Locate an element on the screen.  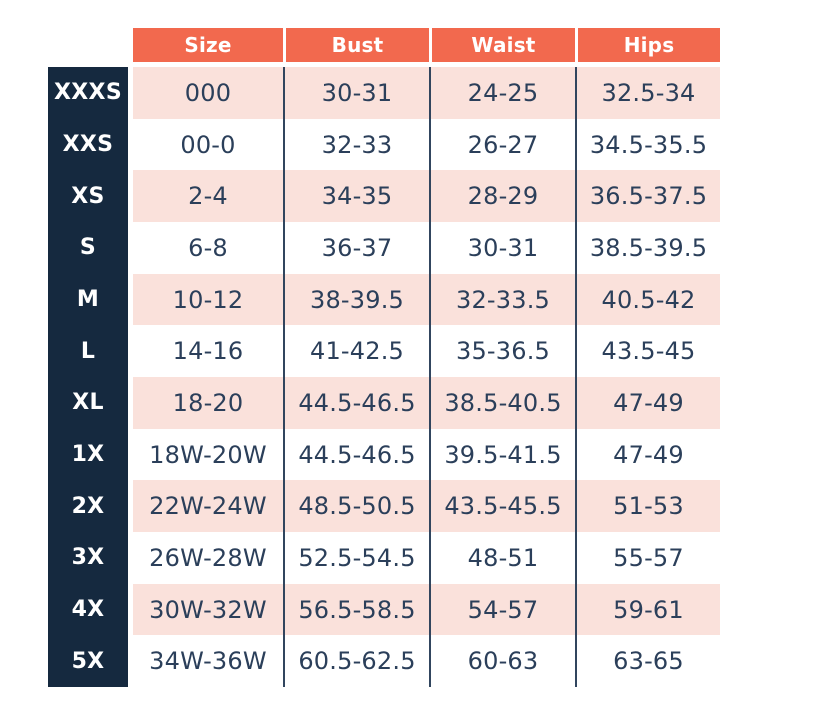
size-range-cell: 14-16 is located at coordinates (208, 351).